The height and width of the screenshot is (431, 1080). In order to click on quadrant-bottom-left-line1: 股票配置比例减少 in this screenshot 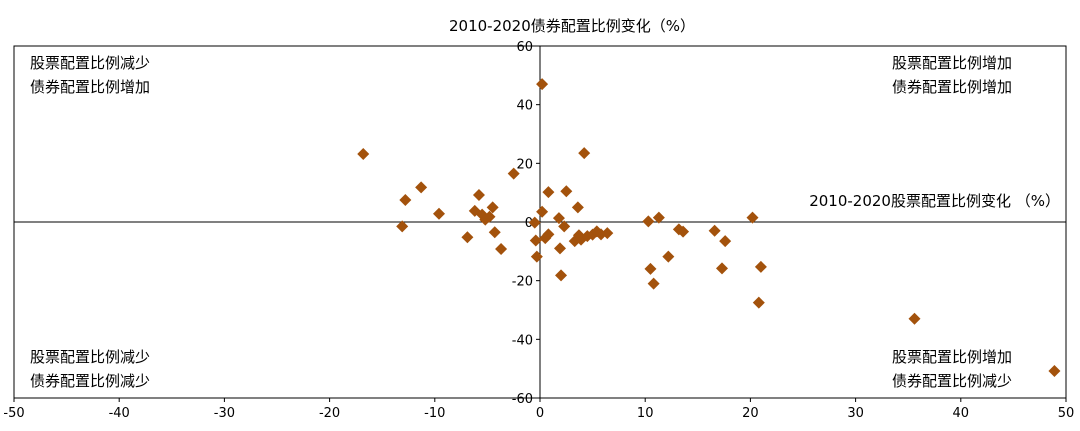, I will do `click(90, 357)`.